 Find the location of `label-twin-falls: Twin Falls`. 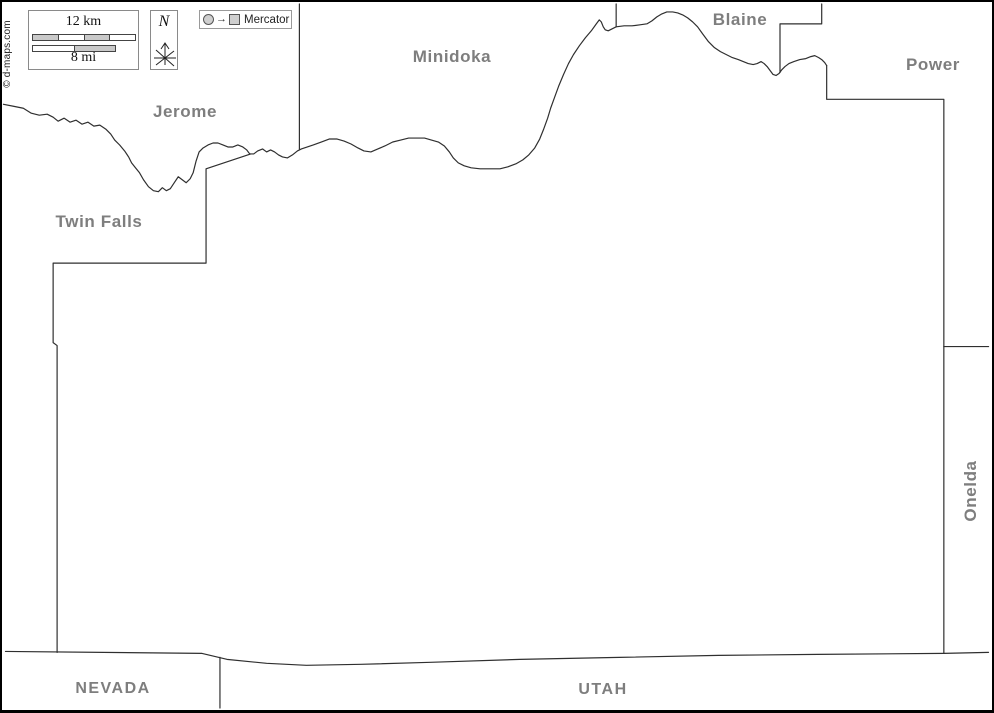

label-twin-falls: Twin Falls is located at coordinates (99, 221).